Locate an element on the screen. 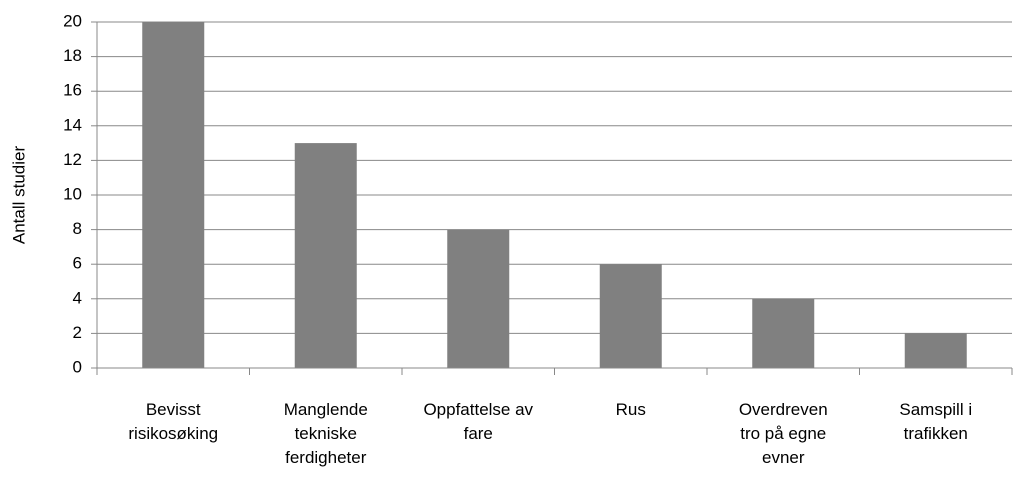  x-tick-label: Rus is located at coordinates (630, 409).